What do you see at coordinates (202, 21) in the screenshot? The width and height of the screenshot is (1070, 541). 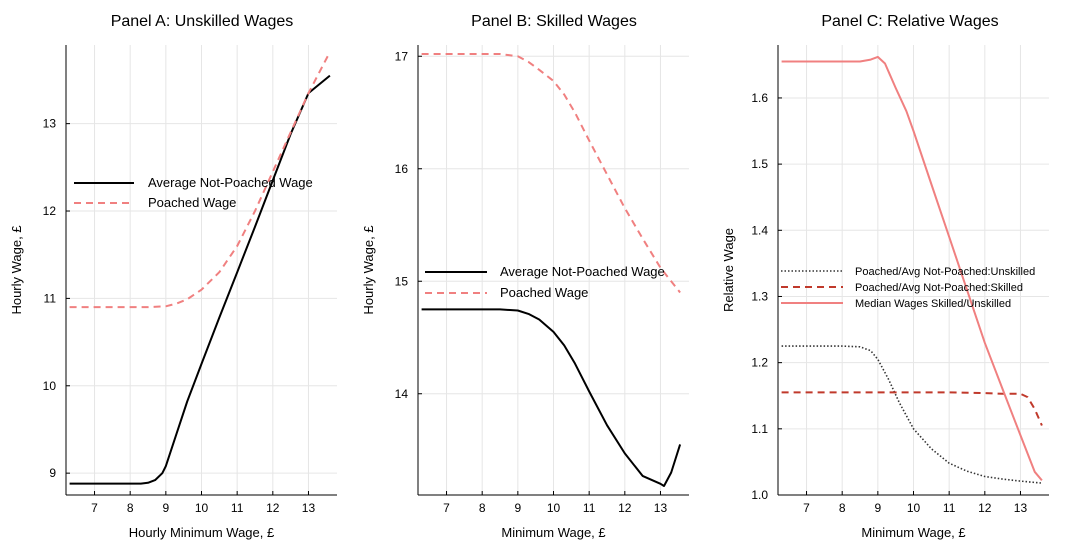 I see `panel-title: Panel A: Unskilled Wages` at bounding box center [202, 21].